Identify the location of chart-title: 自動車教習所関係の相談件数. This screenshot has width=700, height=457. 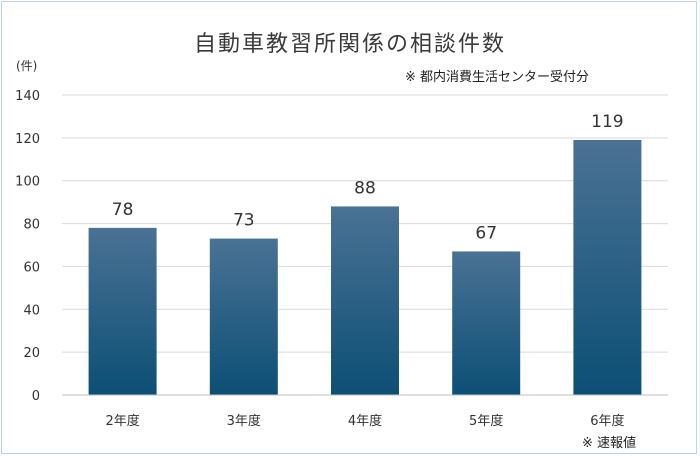
(349, 44).